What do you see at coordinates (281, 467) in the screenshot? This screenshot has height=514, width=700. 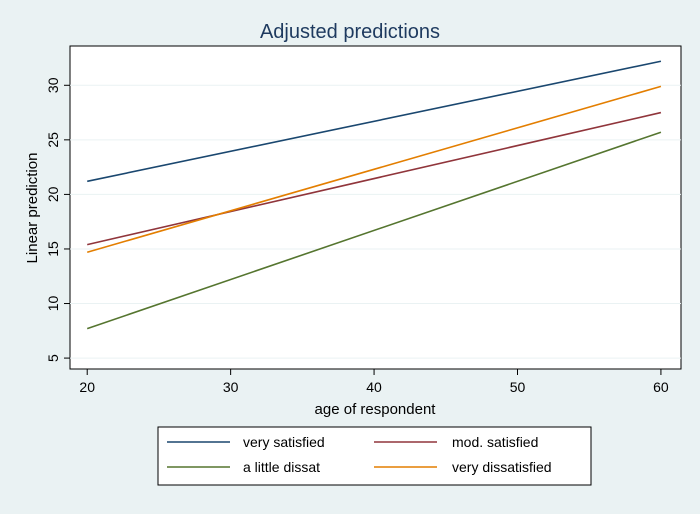 I see `legend-label-3: a little dissat` at bounding box center [281, 467].